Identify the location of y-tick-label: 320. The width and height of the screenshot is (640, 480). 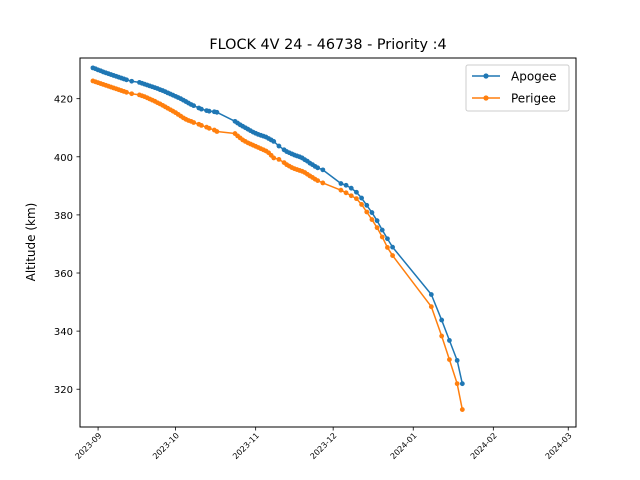
(63, 390).